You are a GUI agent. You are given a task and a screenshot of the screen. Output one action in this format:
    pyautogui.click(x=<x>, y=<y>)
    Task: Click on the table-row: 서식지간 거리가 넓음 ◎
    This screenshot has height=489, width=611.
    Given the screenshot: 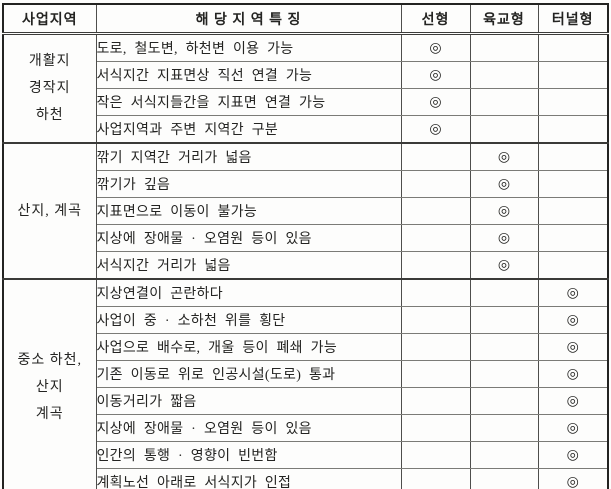 What is the action you would take?
    pyautogui.click(x=306, y=265)
    